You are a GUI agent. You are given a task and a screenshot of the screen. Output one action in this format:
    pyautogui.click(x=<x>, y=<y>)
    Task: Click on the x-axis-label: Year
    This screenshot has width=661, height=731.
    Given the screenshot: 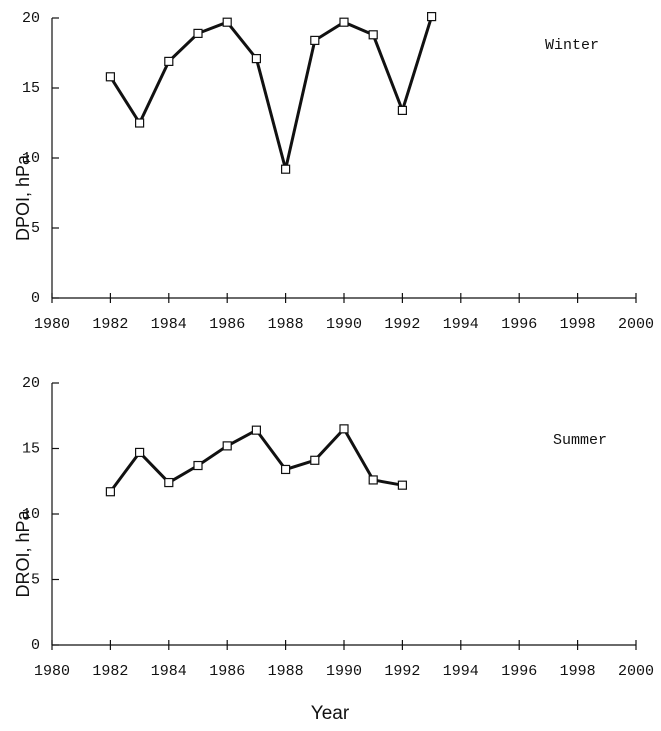 What is the action you would take?
    pyautogui.click(x=330, y=713)
    